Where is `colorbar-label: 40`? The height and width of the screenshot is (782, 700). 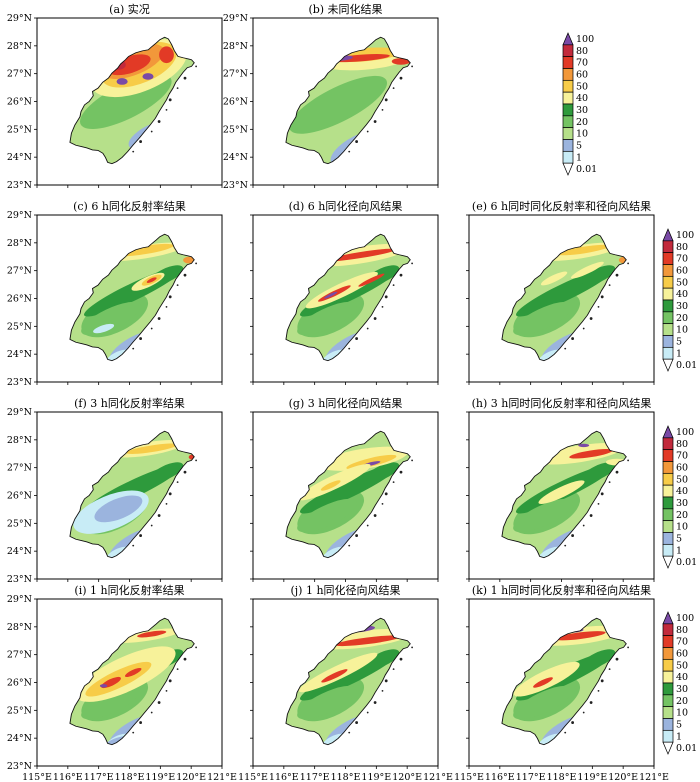
colorbar-label: 40 is located at coordinates (582, 98).